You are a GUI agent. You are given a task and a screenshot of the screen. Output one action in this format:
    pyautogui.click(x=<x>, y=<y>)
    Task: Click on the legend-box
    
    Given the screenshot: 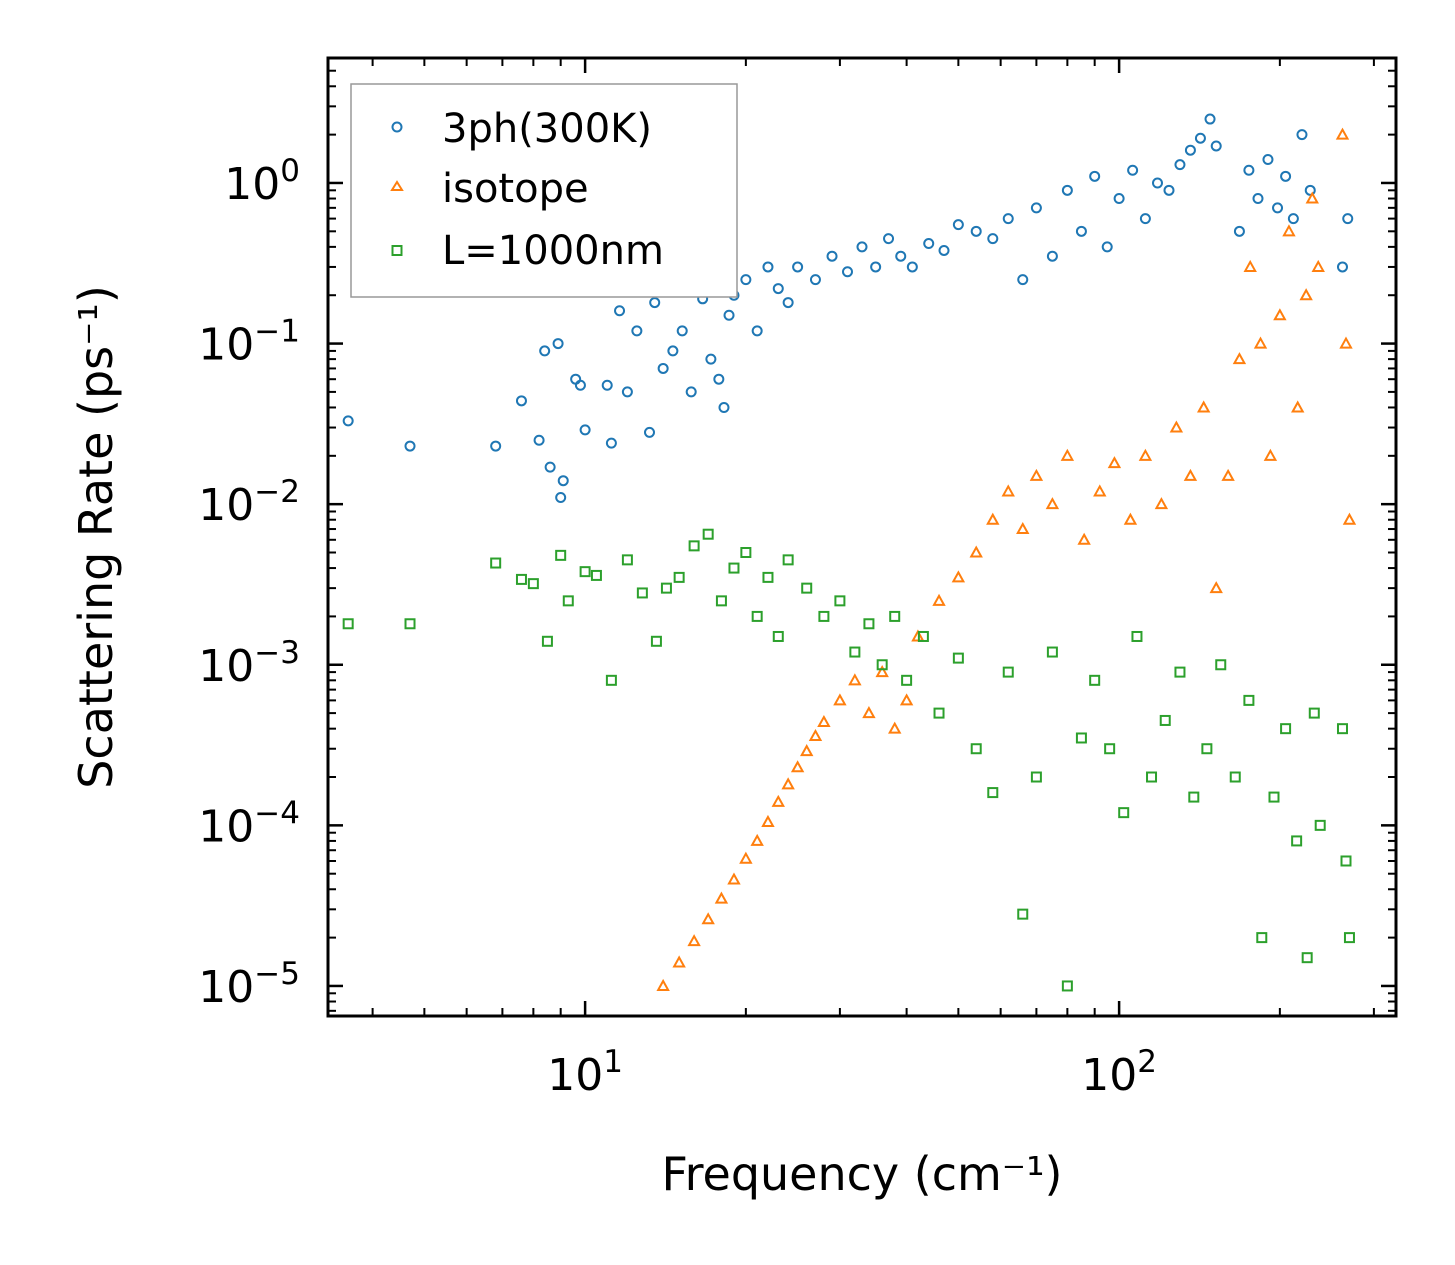 What is the action you would take?
    pyautogui.click(x=544, y=190)
    